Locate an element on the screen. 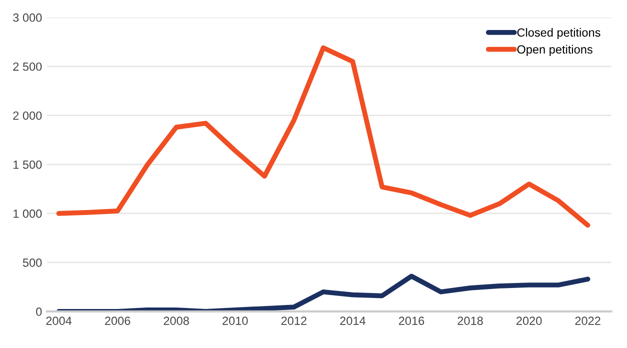 The height and width of the screenshot is (348, 627). y-tick-label: 1 500 is located at coordinates (28, 164).